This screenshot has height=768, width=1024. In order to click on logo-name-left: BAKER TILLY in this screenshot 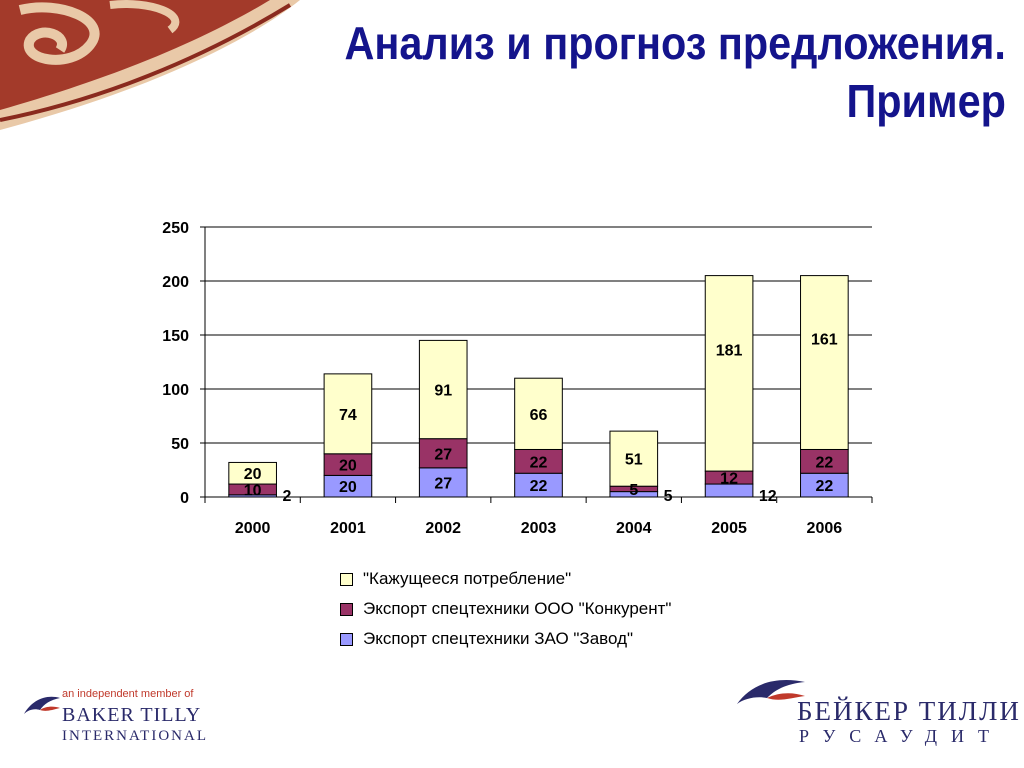, I will do `click(132, 715)`.